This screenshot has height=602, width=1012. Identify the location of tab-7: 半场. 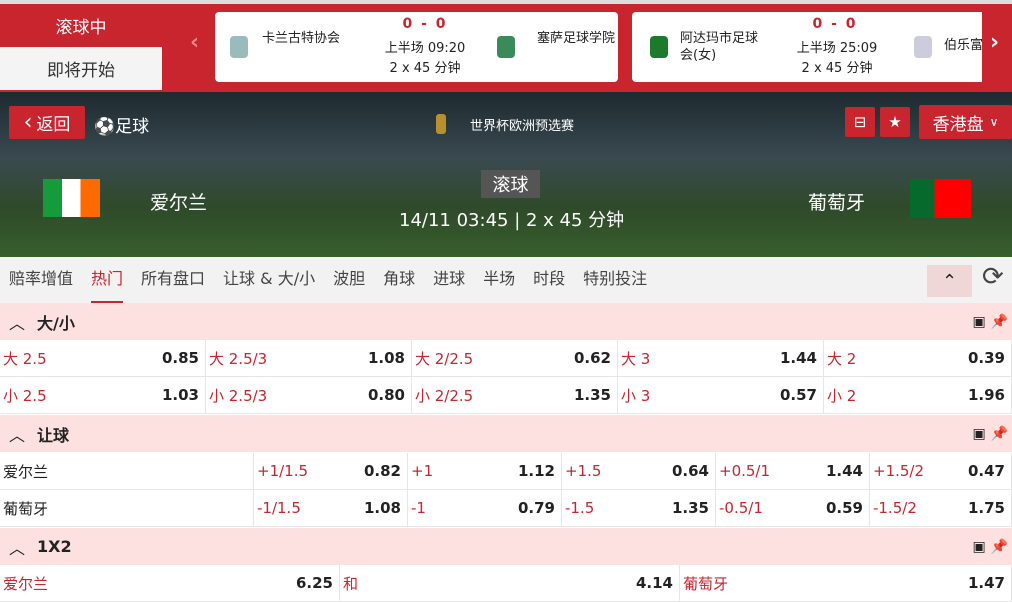
(499, 278).